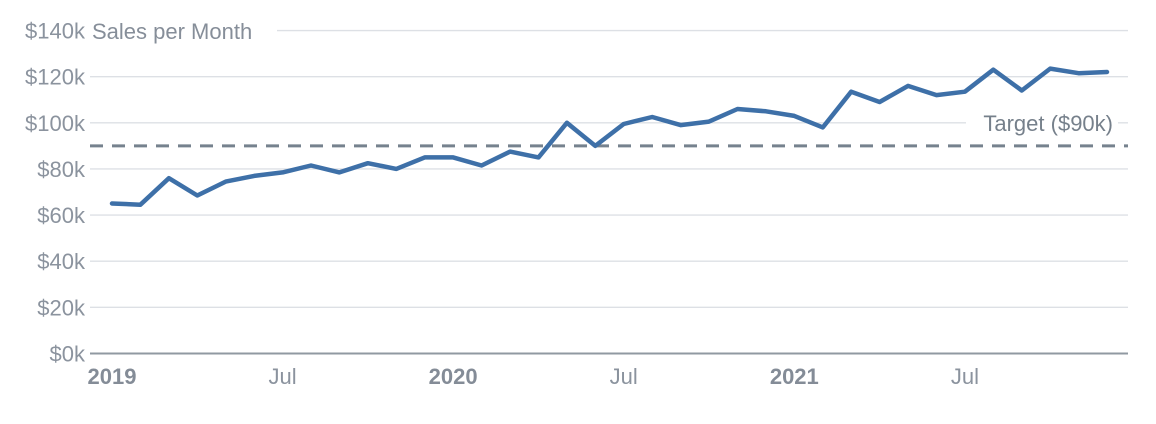 This screenshot has height=424, width=1156. Describe the element at coordinates (453, 376) in the screenshot. I see `x-tick-label-2020-12: 2020` at that location.